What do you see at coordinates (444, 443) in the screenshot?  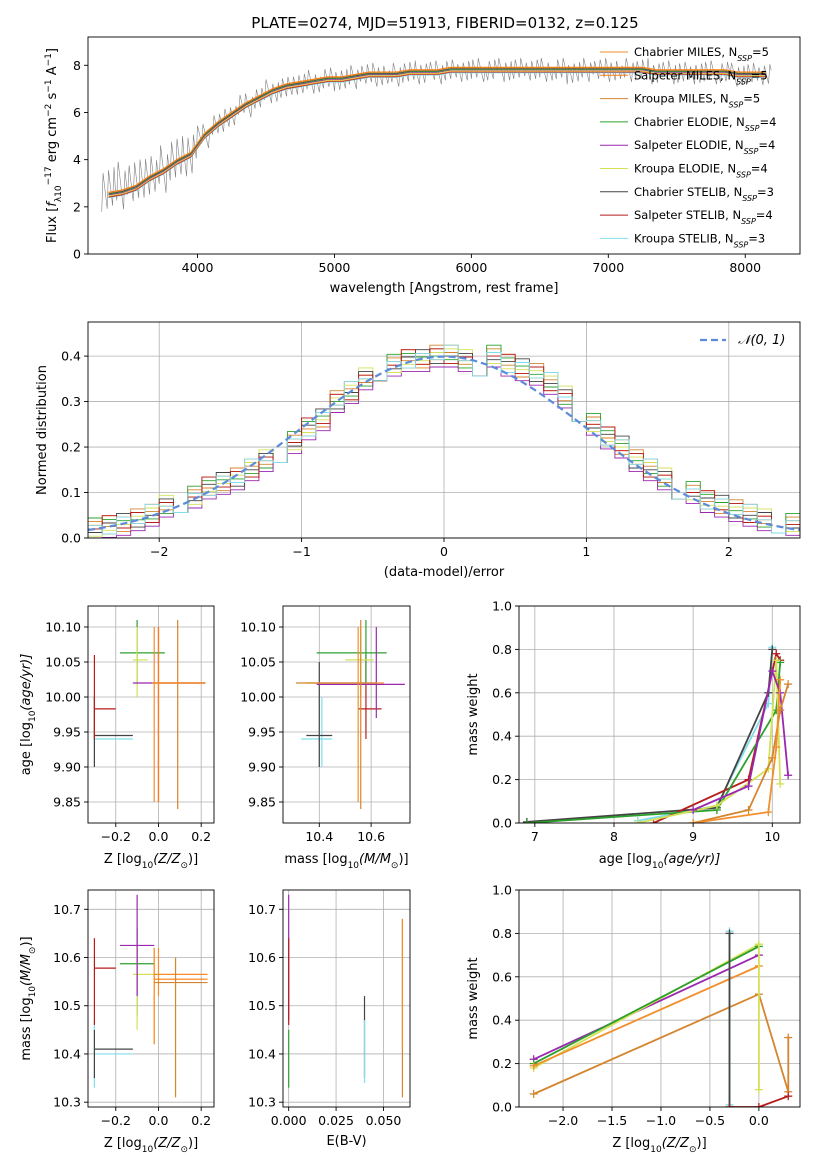 I see `normal-curve-line` at bounding box center [444, 443].